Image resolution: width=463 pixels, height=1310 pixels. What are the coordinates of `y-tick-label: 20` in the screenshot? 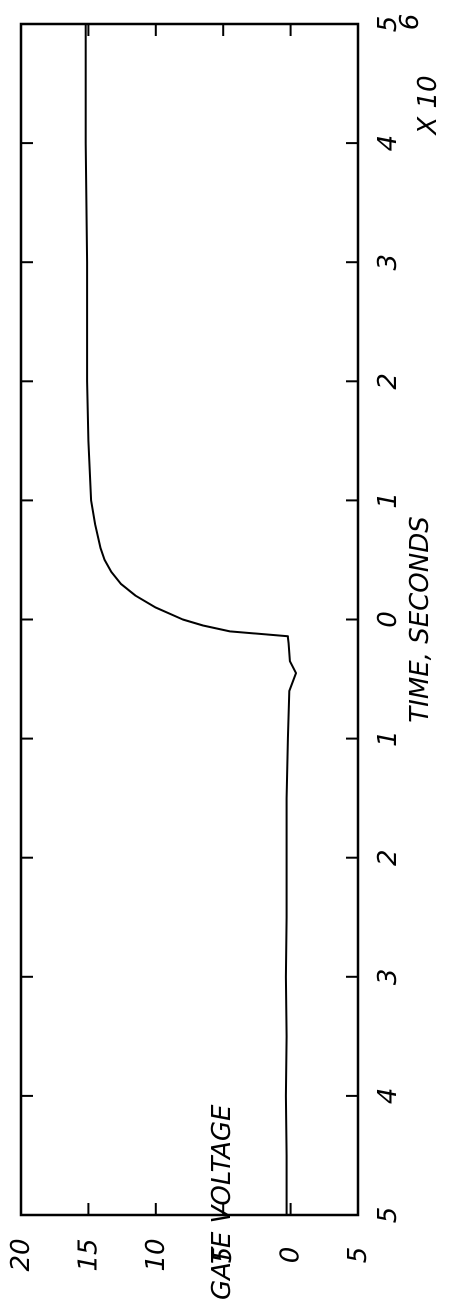 It's located at (21, 1254).